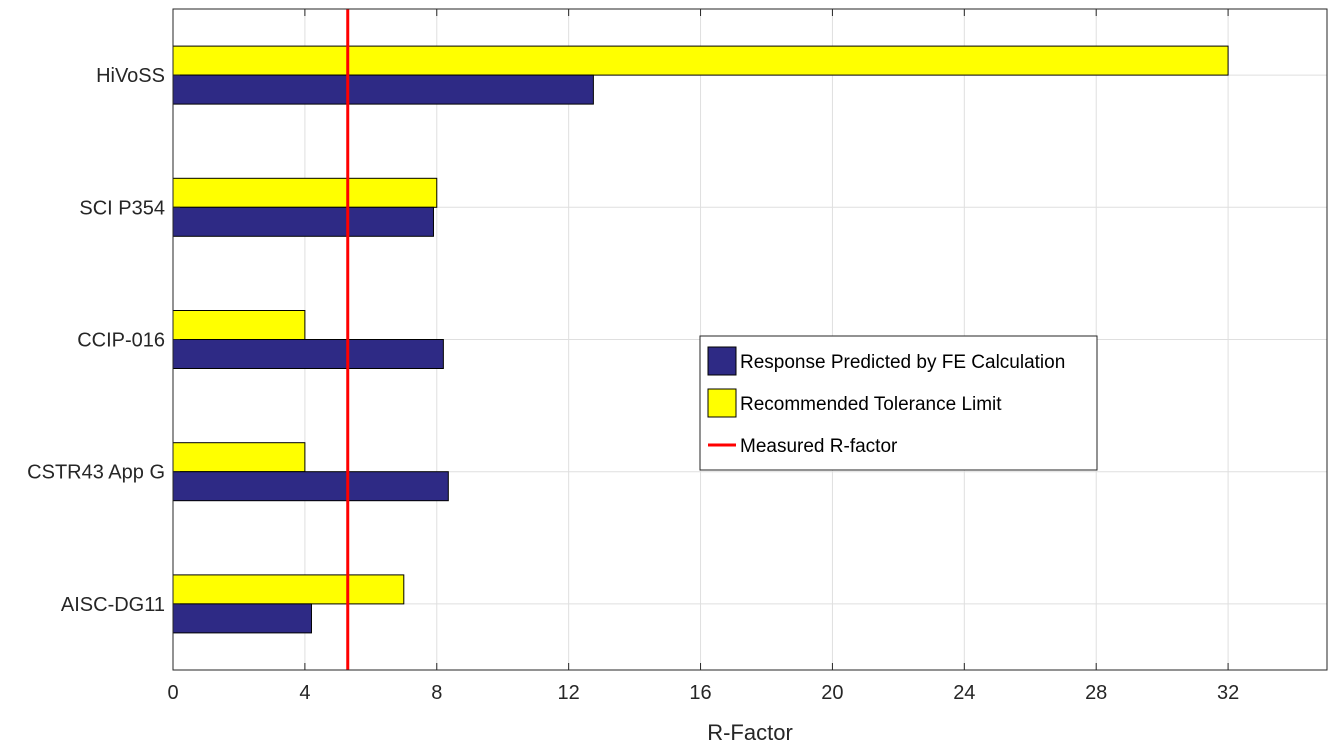 This screenshot has height=753, width=1333. What do you see at coordinates (1096, 693) in the screenshot?
I see `x-tick-label: 28` at bounding box center [1096, 693].